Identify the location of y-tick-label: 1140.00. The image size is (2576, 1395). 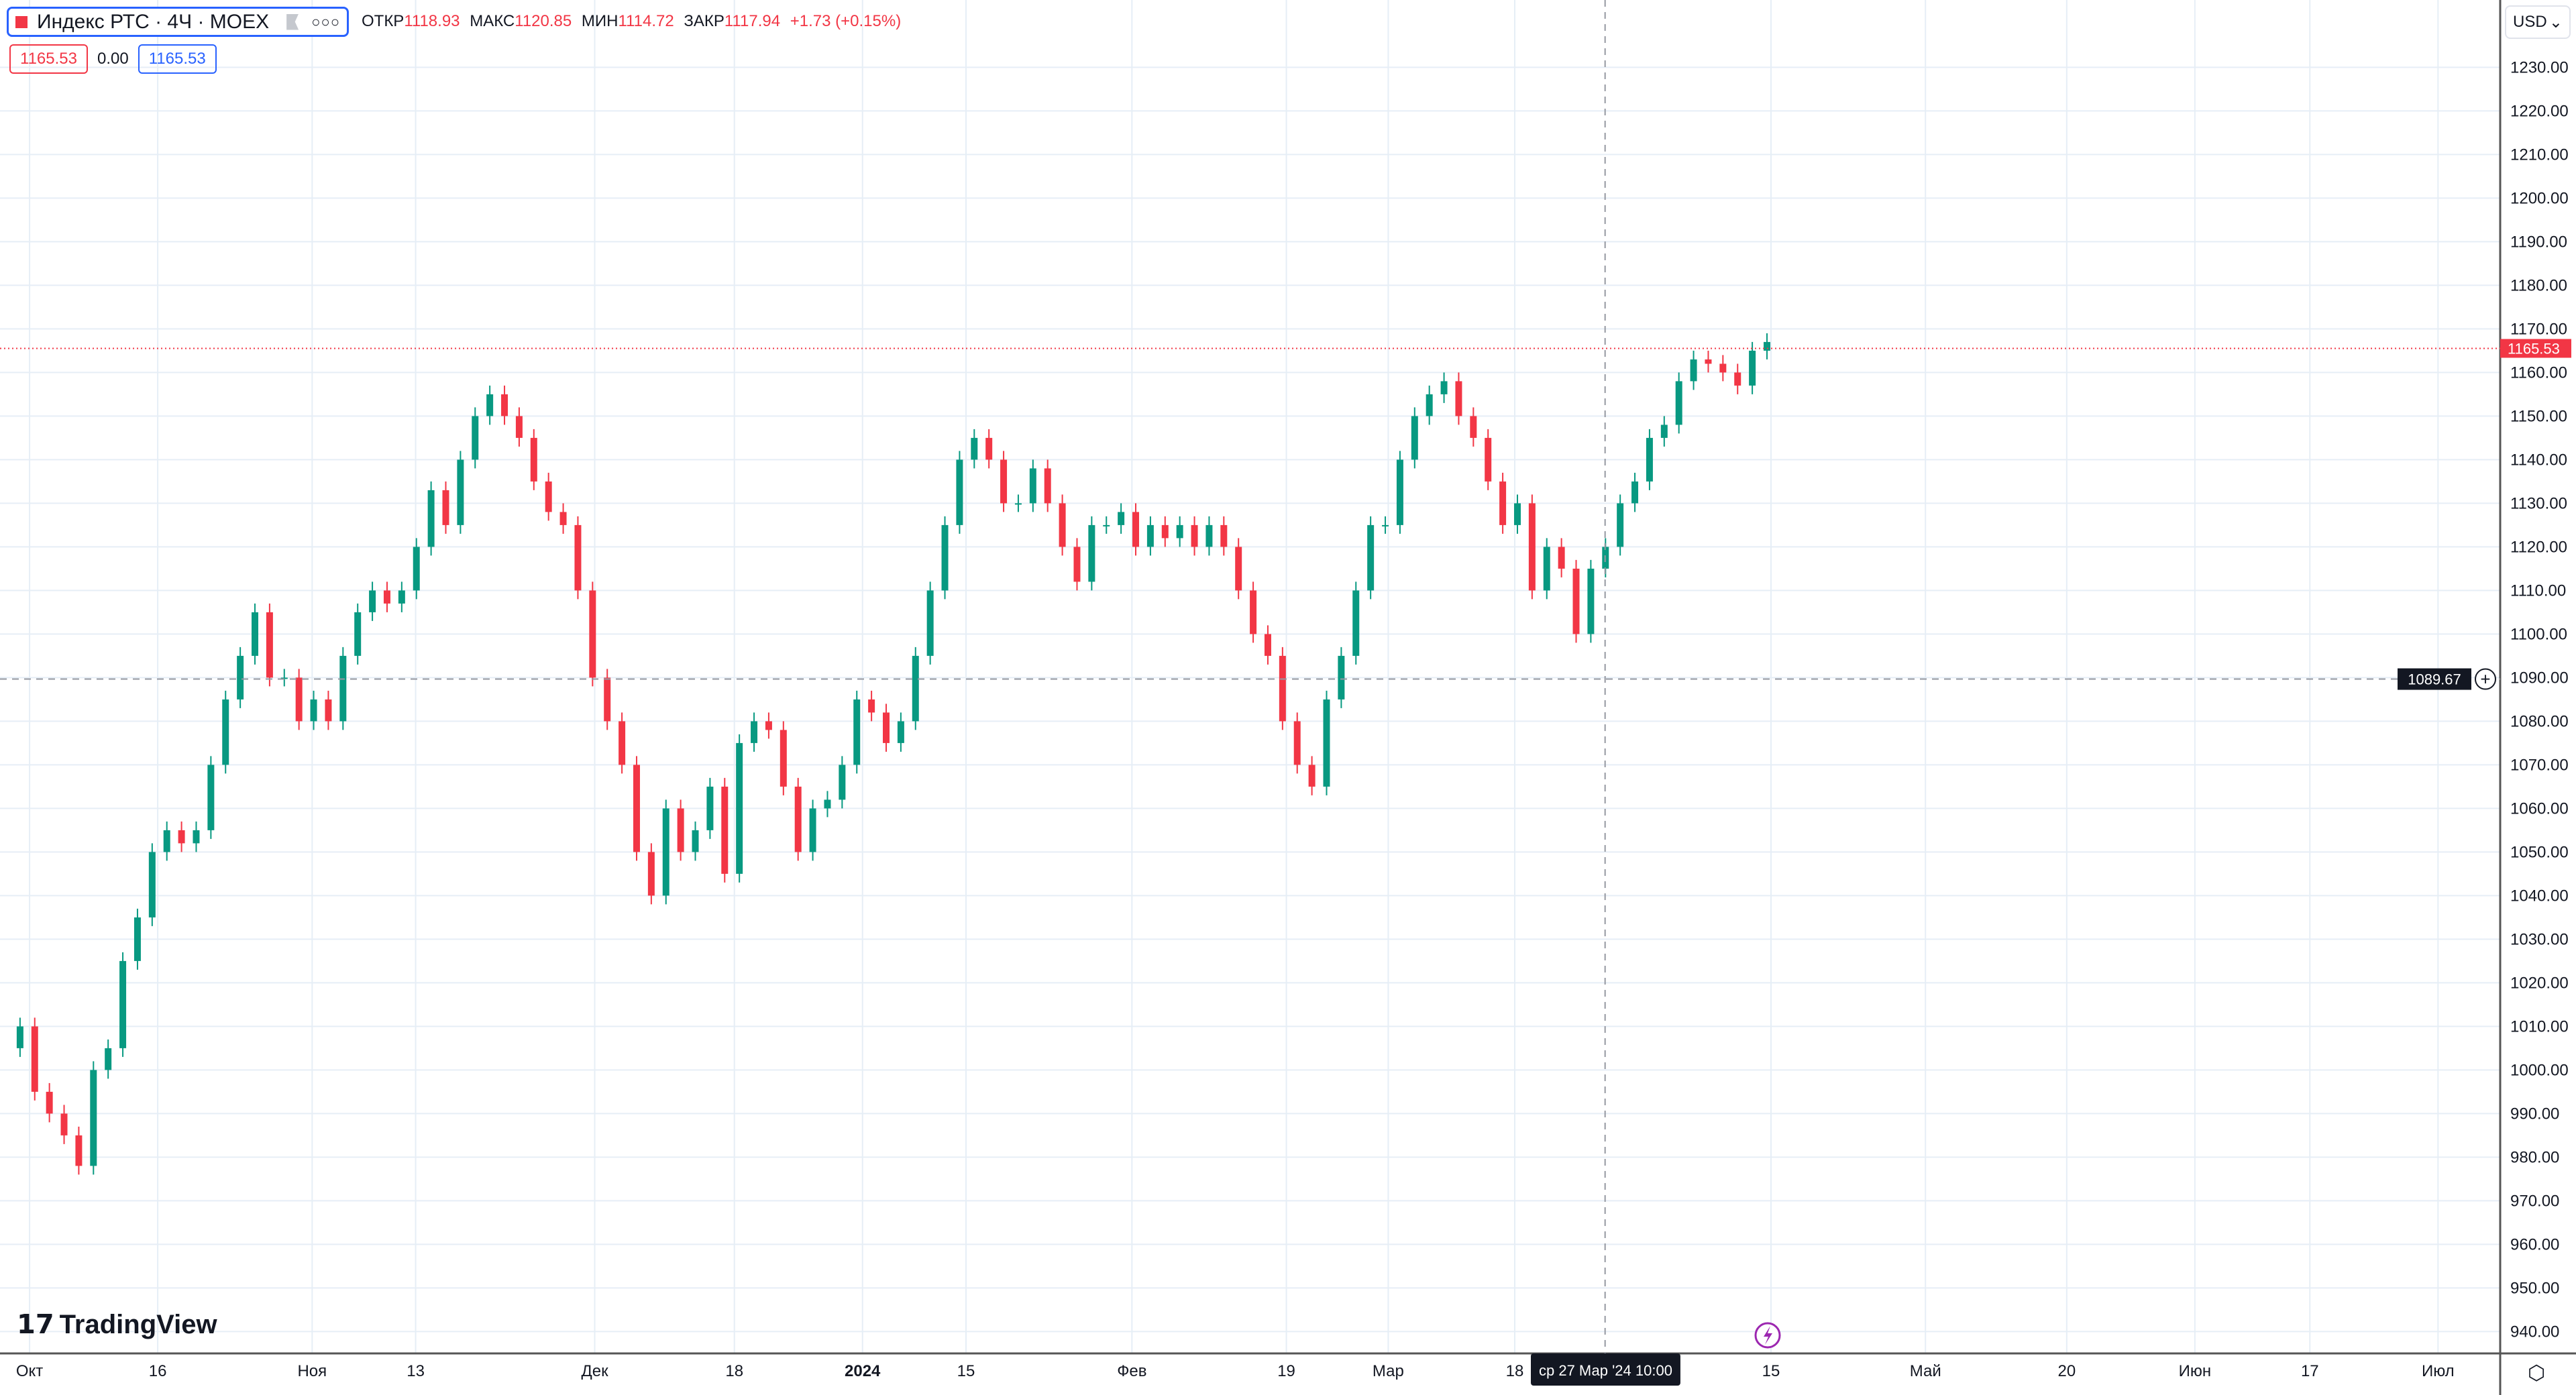
(2538, 460).